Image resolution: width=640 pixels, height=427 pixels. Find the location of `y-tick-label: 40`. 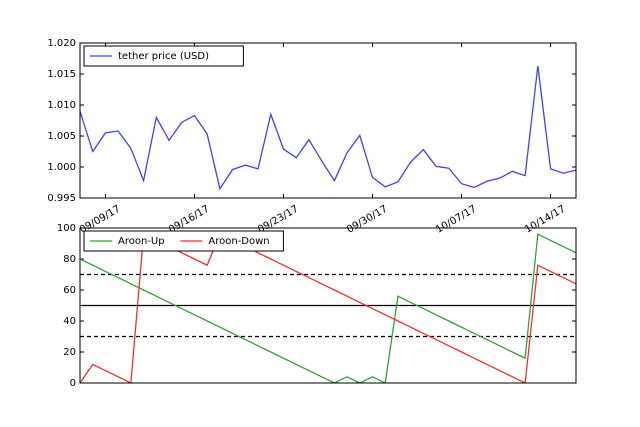

y-tick-label: 40 is located at coordinates (69, 321).